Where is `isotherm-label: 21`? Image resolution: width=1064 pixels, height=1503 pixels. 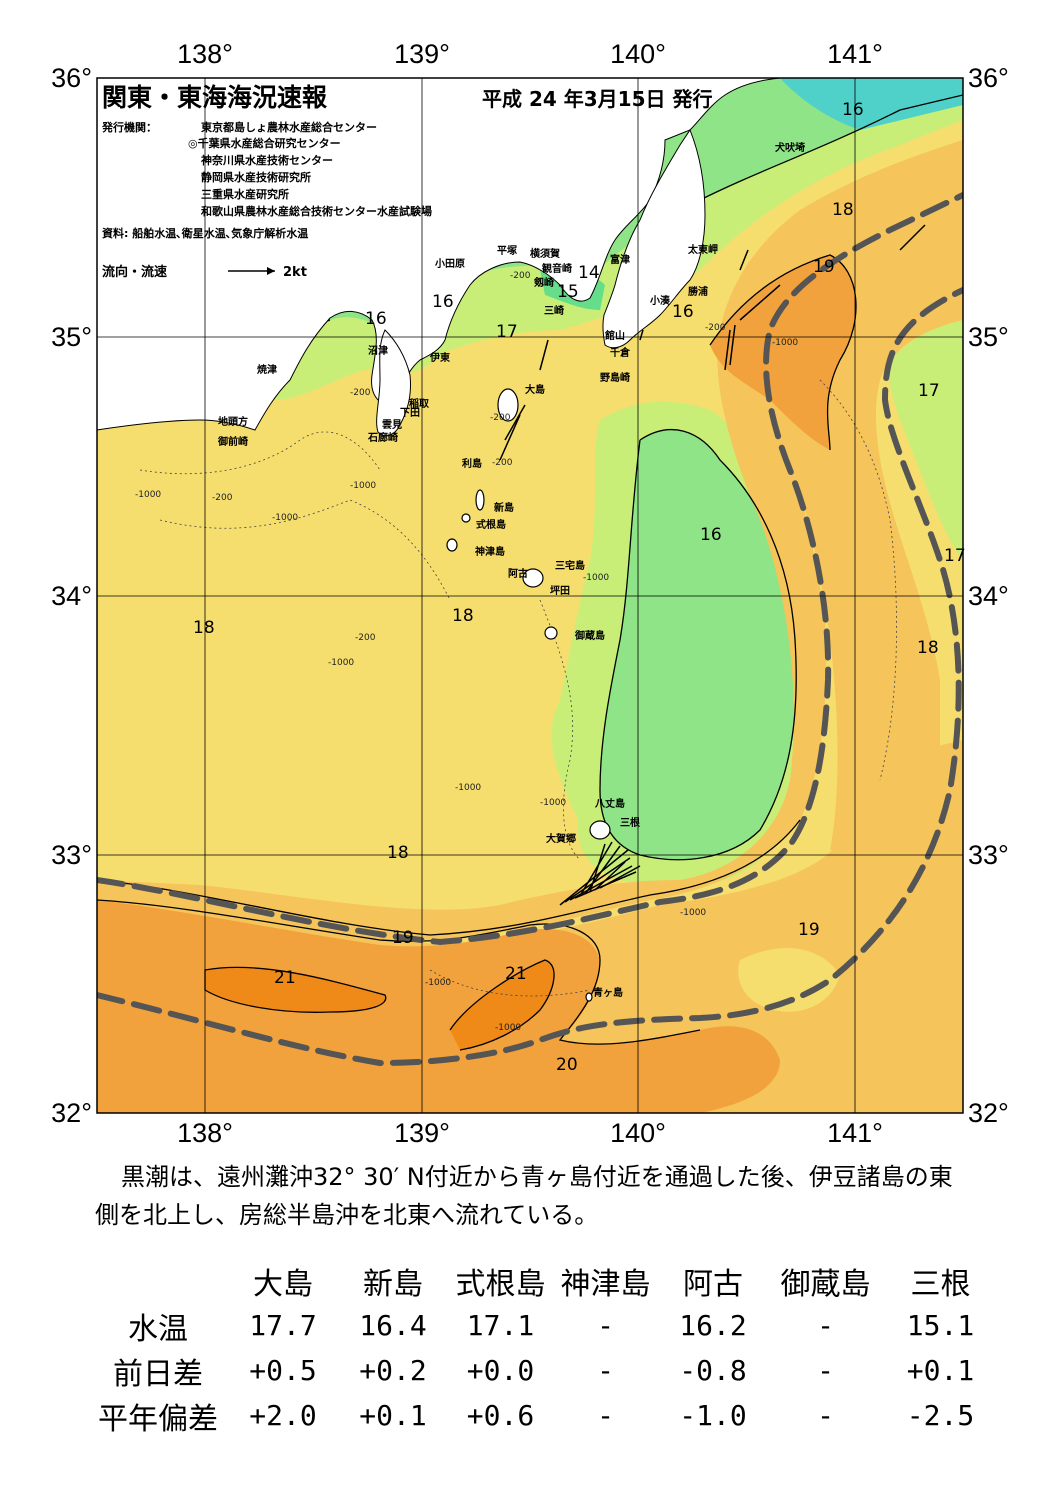 isotherm-label: 21 is located at coordinates (285, 978).